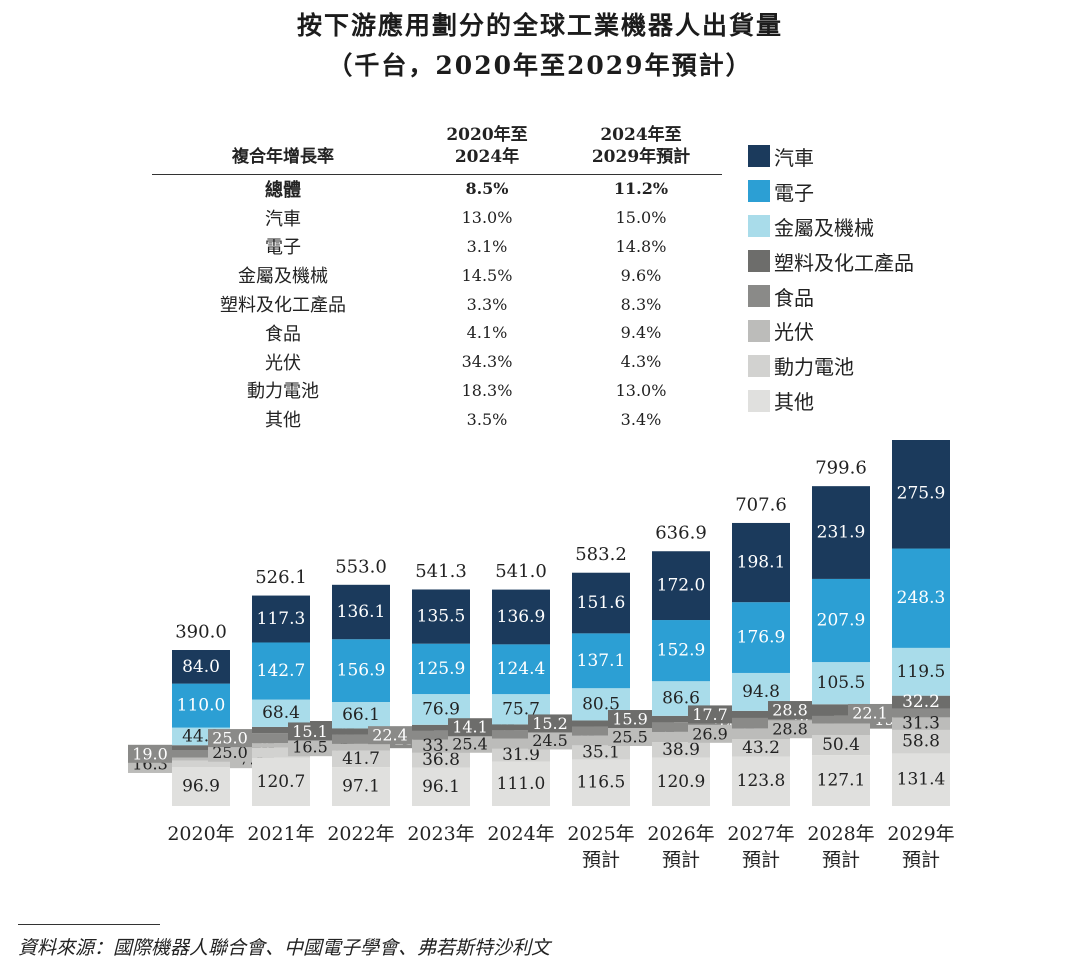 This screenshot has height=967, width=1080. What do you see at coordinates (539, 25) in the screenshot?
I see `chart-title: 按下游應用劃分的全球工業機器人出貨量` at bounding box center [539, 25].